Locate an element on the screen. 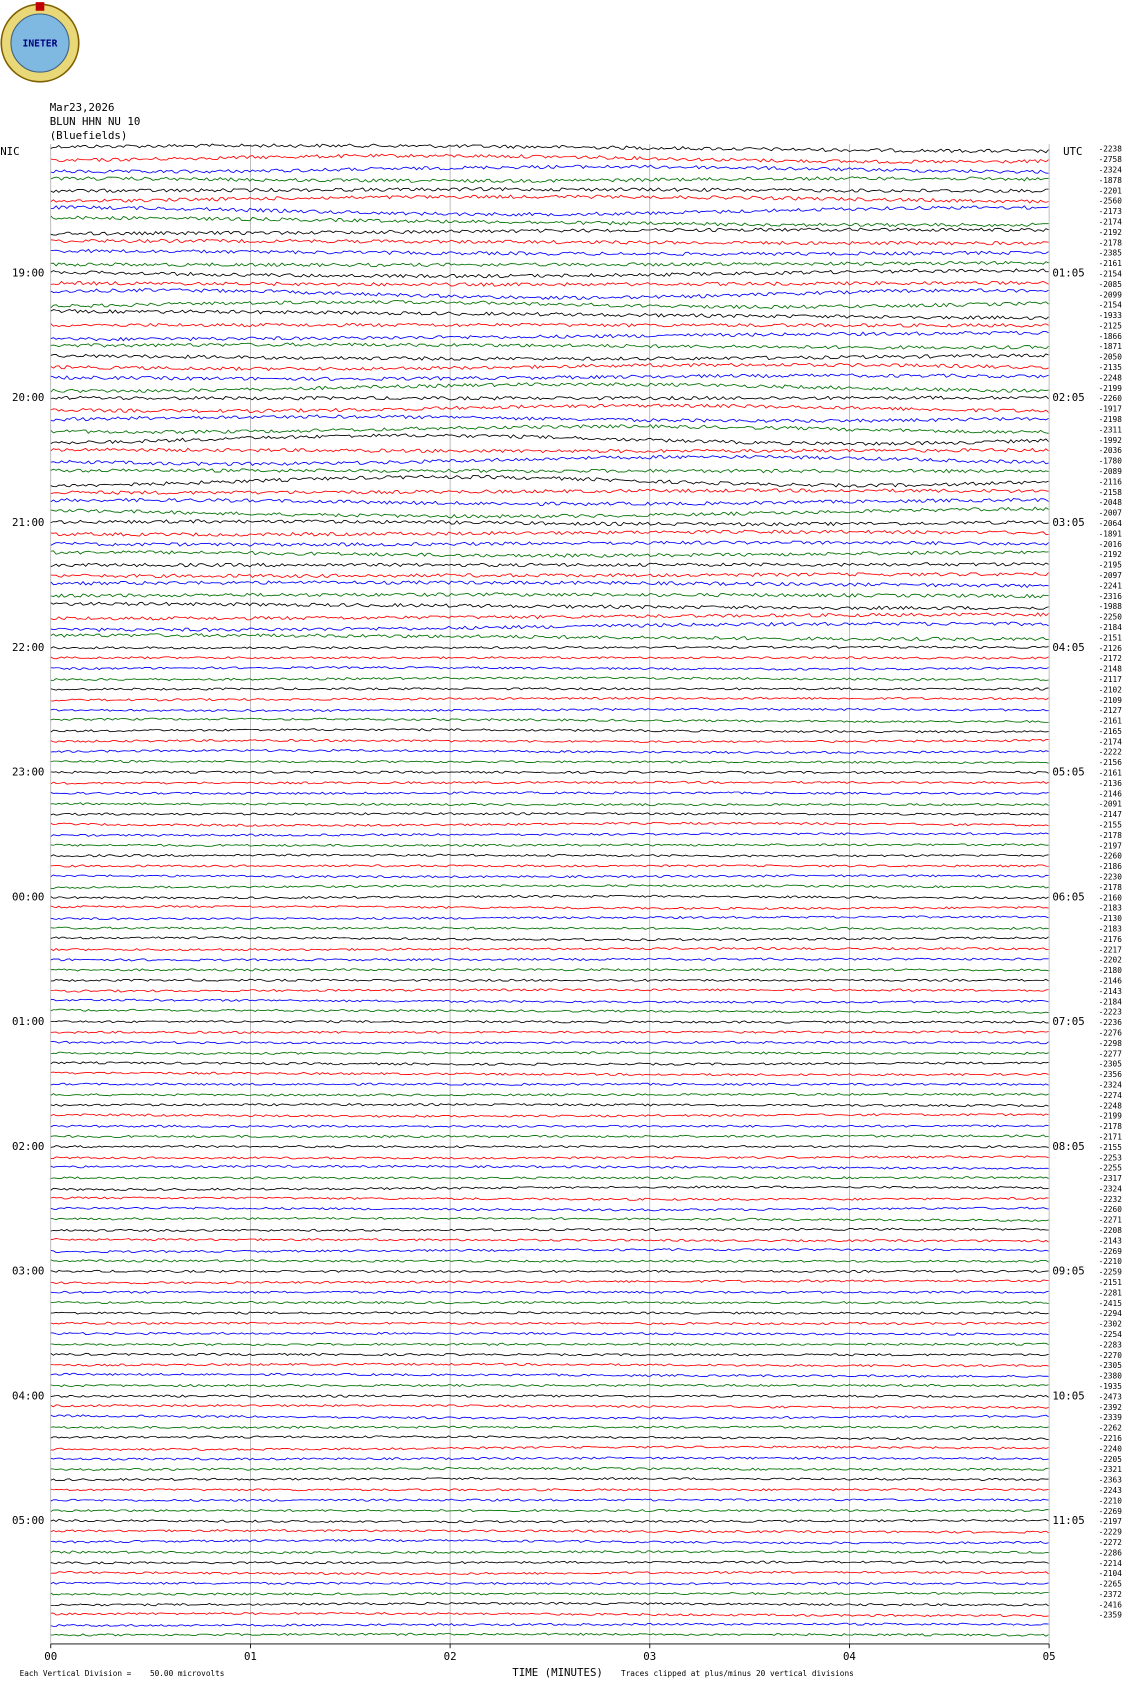 The image size is (1130, 1689). offset-label: -2116 is located at coordinates (1111, 481).